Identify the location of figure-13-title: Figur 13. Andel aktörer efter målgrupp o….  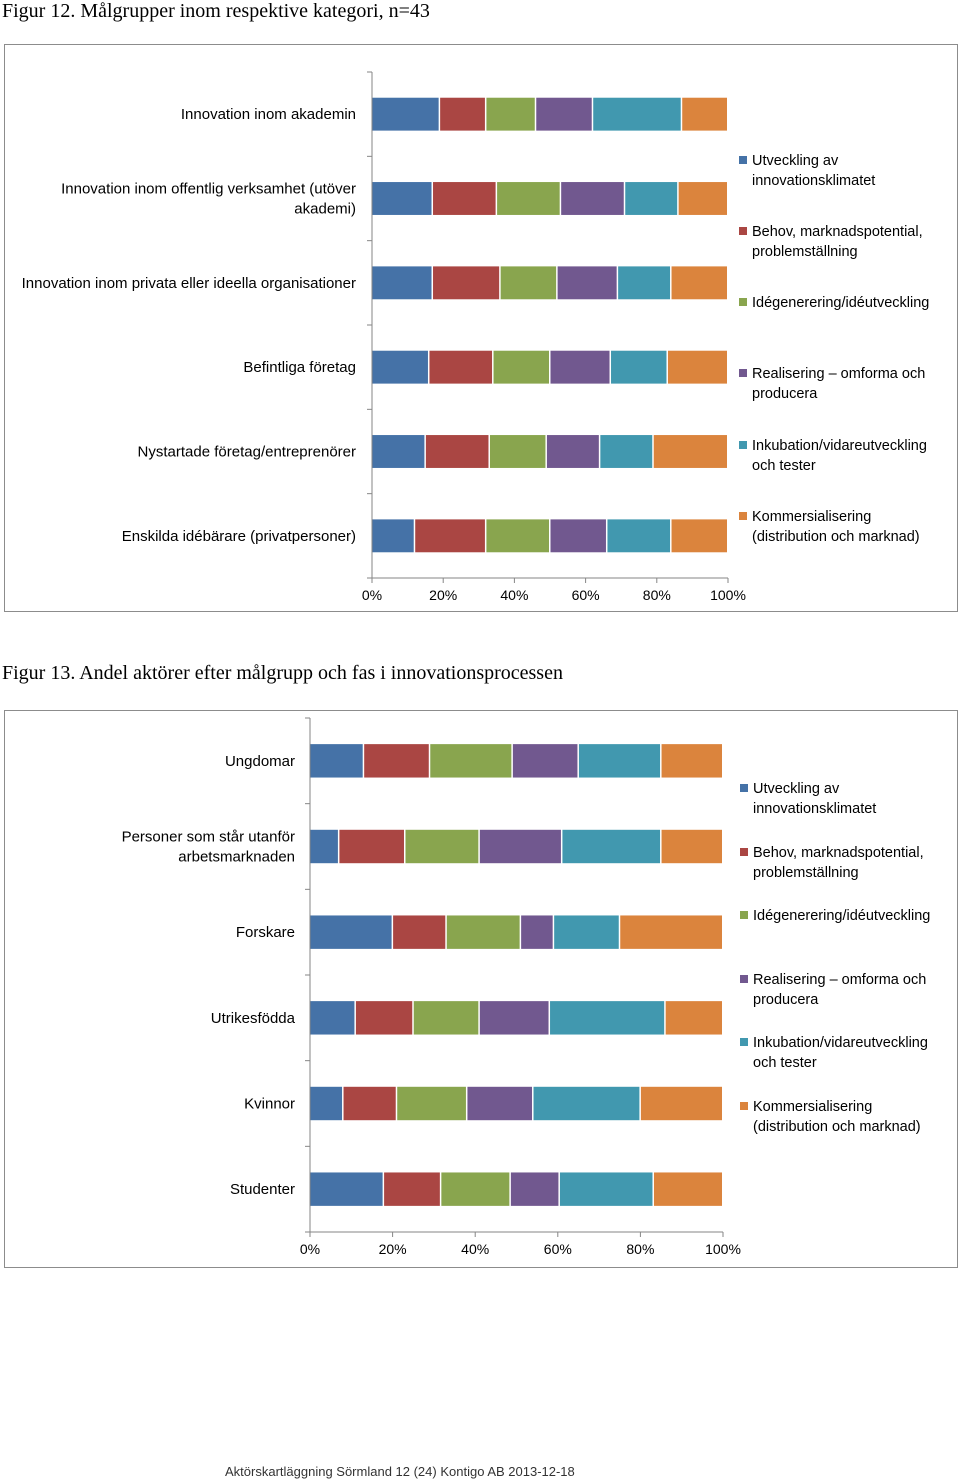
(282, 673).